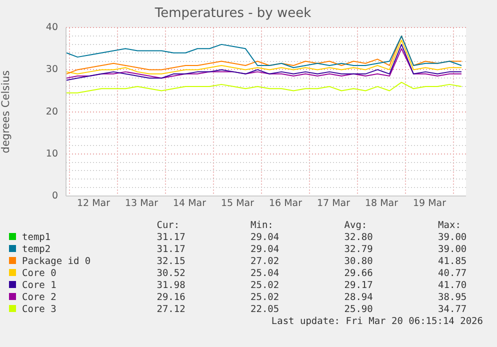 This screenshot has width=497, height=347. What do you see at coordinates (381, 204) in the screenshot?
I see `x-tick-label: 18 Mar` at bounding box center [381, 204].